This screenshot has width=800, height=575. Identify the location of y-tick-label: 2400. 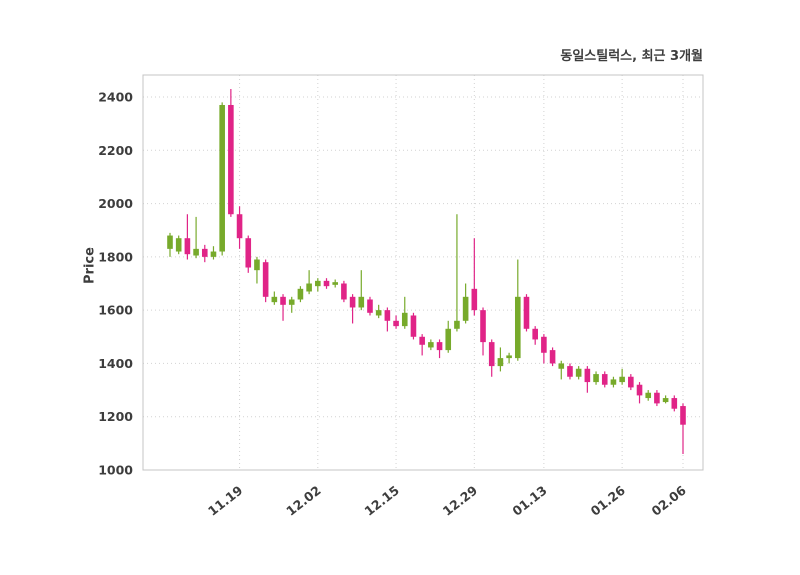
(115, 97).